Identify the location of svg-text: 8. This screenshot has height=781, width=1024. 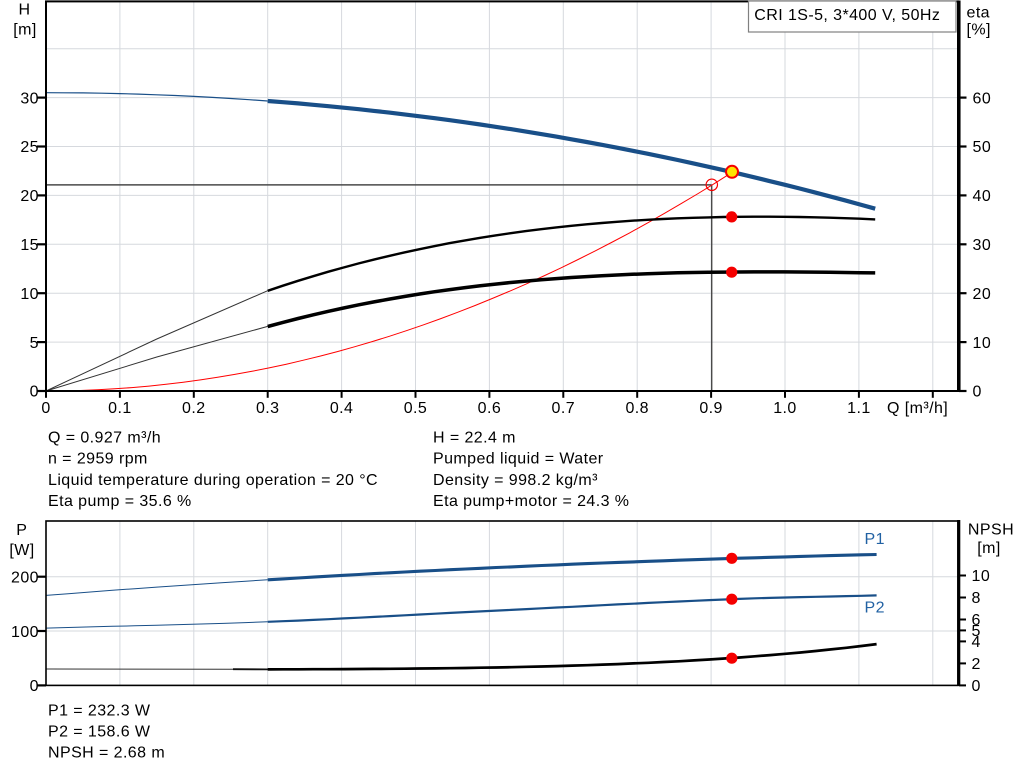
(976, 598).